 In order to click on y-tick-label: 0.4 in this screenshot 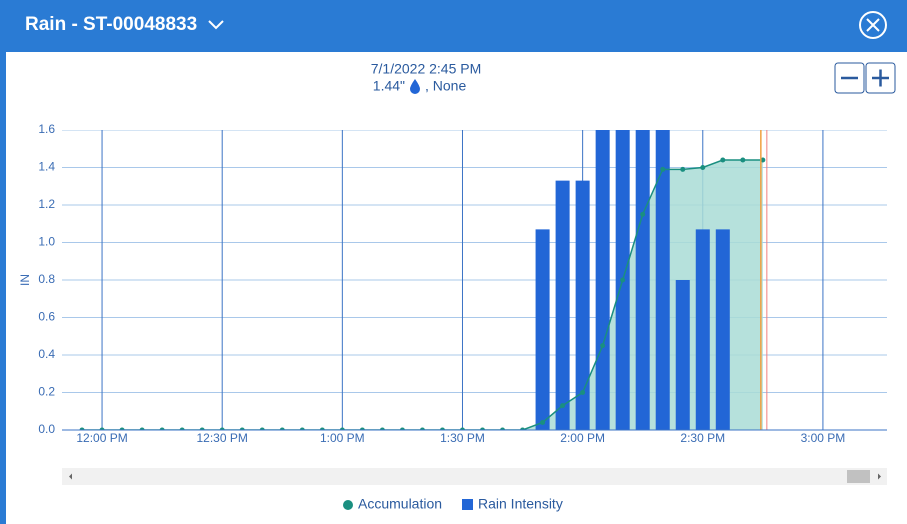, I will do `click(46, 354)`.